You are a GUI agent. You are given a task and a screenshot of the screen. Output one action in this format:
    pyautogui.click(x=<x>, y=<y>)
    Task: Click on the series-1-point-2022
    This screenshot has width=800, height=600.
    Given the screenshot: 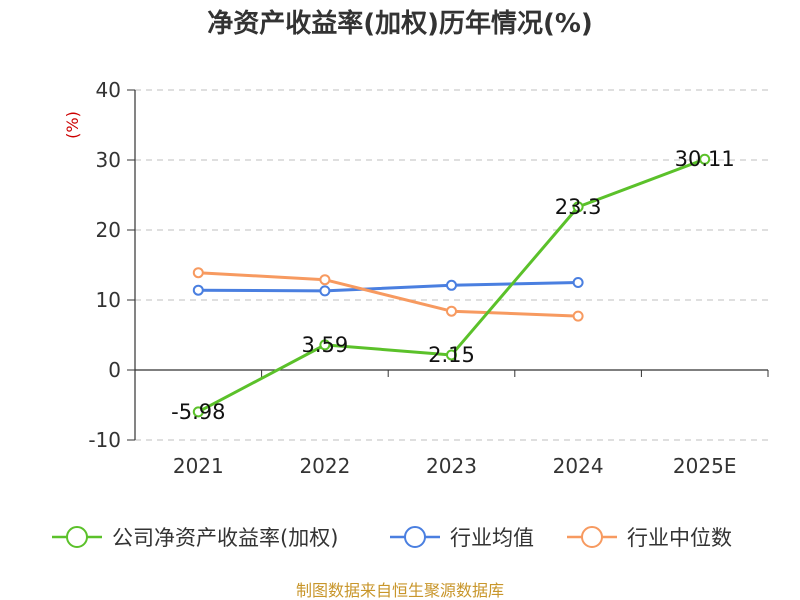 What is the action you would take?
    pyautogui.click(x=325, y=291)
    